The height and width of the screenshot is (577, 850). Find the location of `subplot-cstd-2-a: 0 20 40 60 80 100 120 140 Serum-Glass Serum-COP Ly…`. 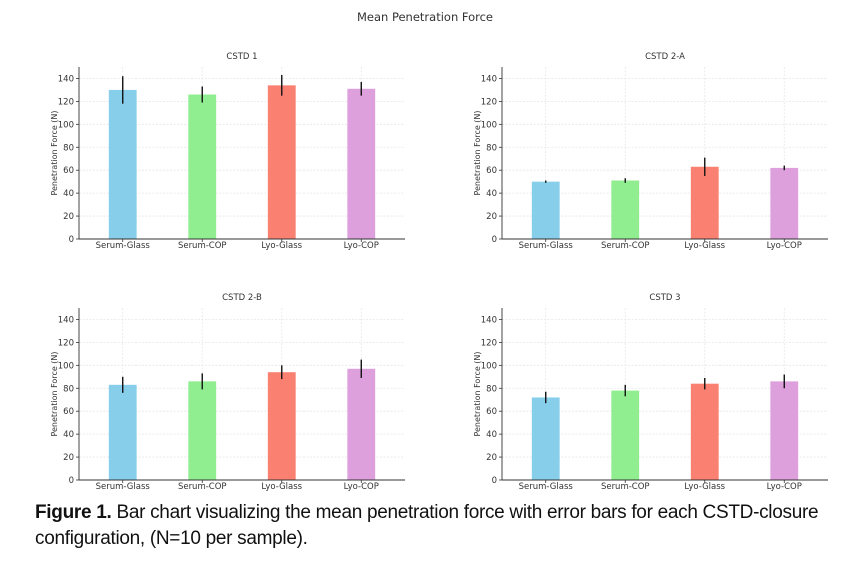

subplot-cstd-2-a: 0 20 40 60 80 100 120 140 Serum-Glass Serum-COP Ly… is located at coordinates (650, 151).